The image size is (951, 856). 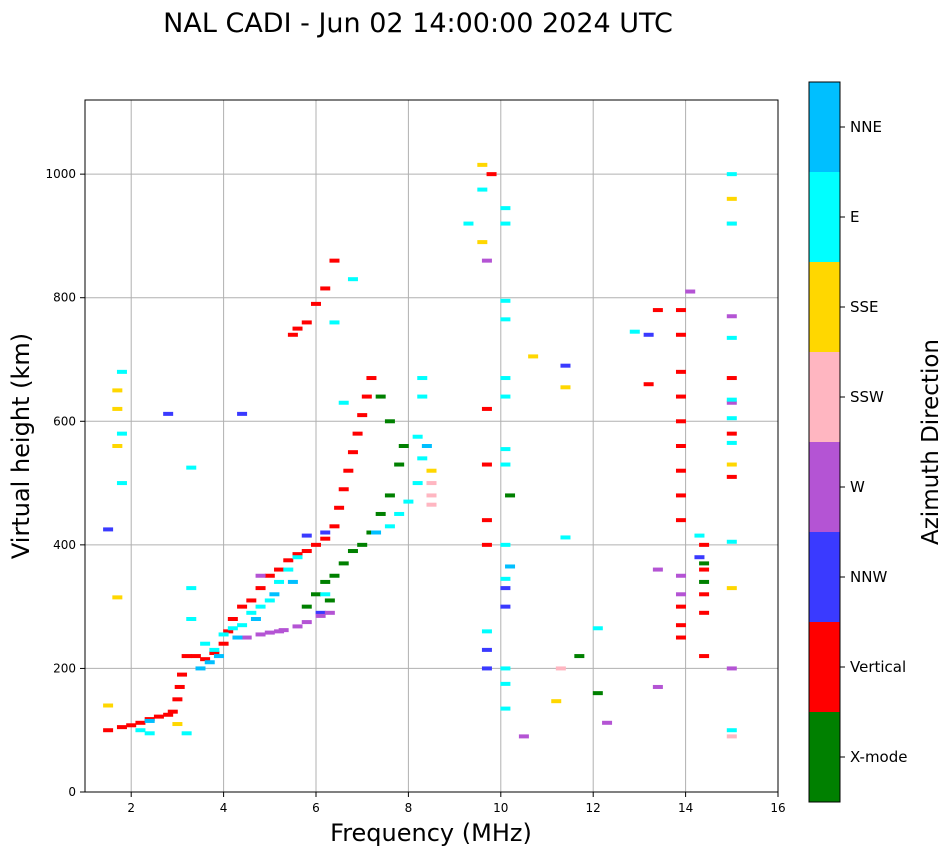 I want to click on colorbar-tick-label: NNE, so click(x=866, y=127).